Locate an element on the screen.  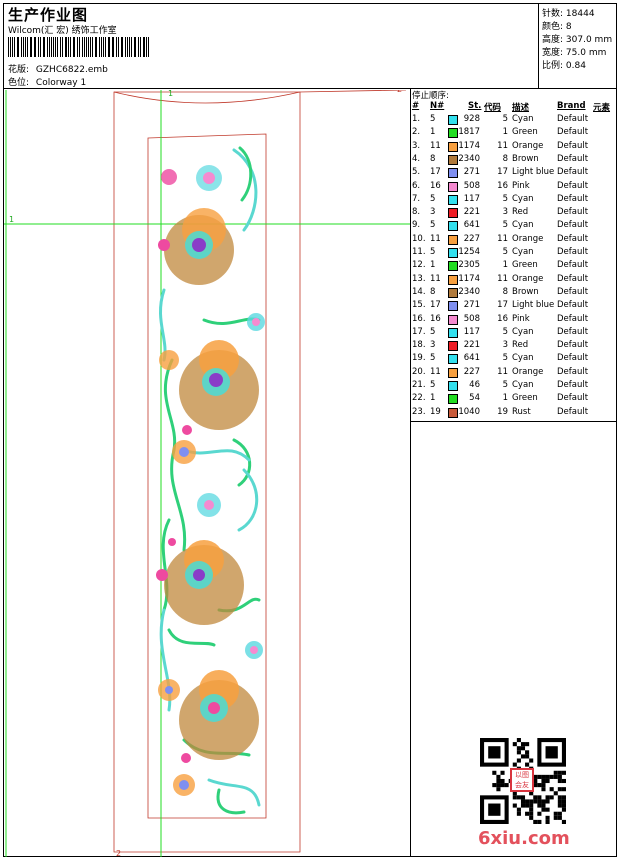
row-description: Orange is located at coordinates (528, 278).